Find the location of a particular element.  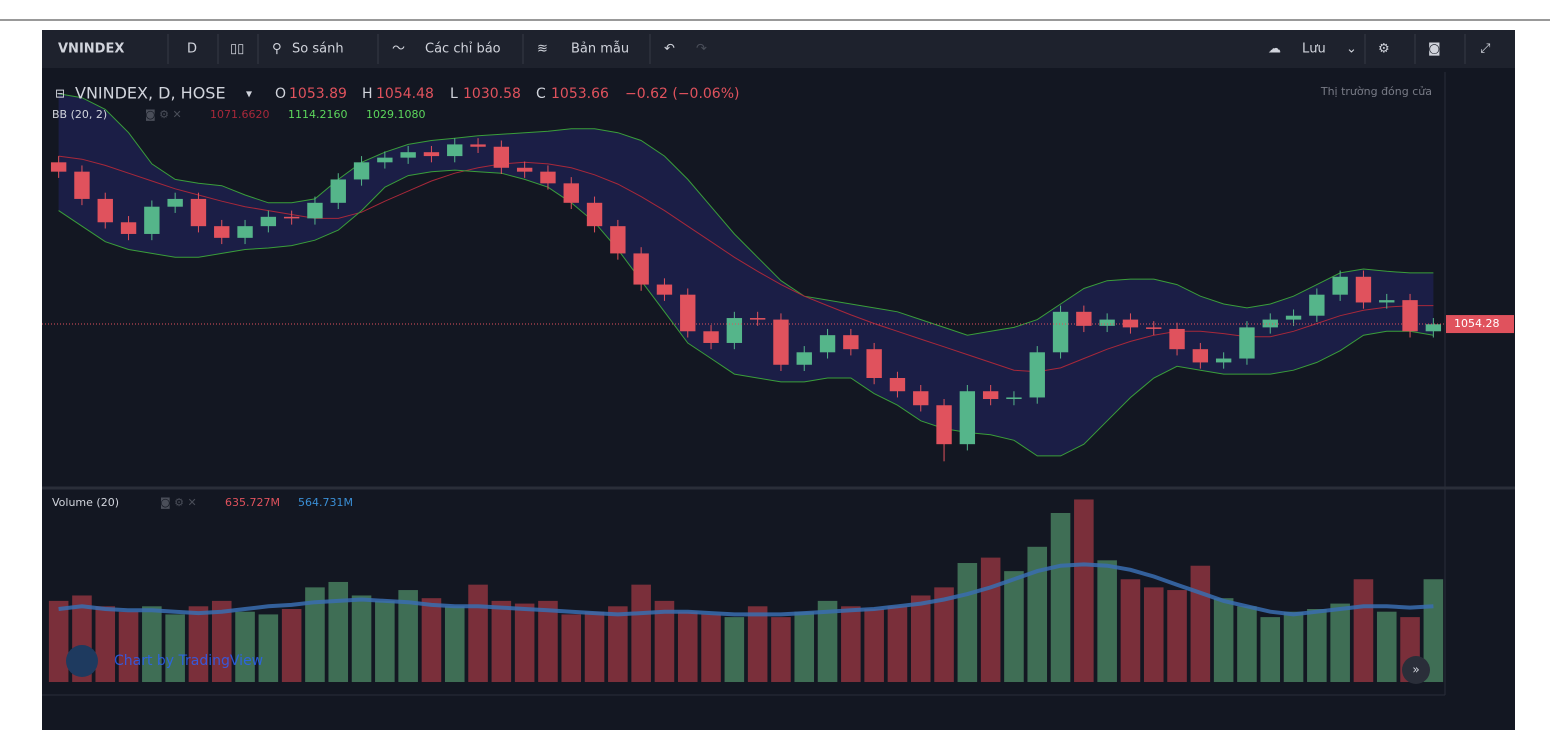

toolbar-separators is located at coordinates (816, 49).